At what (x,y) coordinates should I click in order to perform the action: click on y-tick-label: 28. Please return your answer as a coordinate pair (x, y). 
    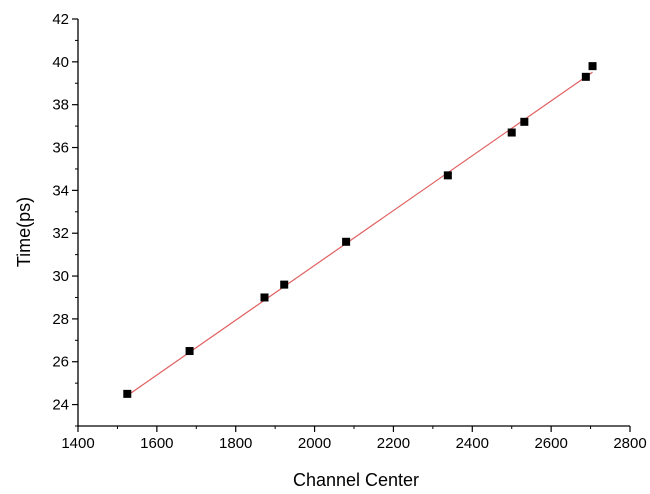
    Looking at the image, I should click on (60, 319).